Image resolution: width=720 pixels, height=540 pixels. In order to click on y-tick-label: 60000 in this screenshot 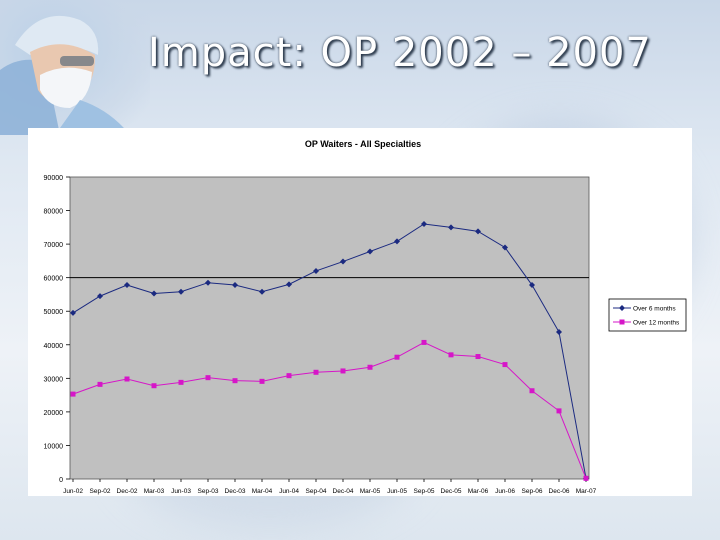, I will do `click(54, 279)`.